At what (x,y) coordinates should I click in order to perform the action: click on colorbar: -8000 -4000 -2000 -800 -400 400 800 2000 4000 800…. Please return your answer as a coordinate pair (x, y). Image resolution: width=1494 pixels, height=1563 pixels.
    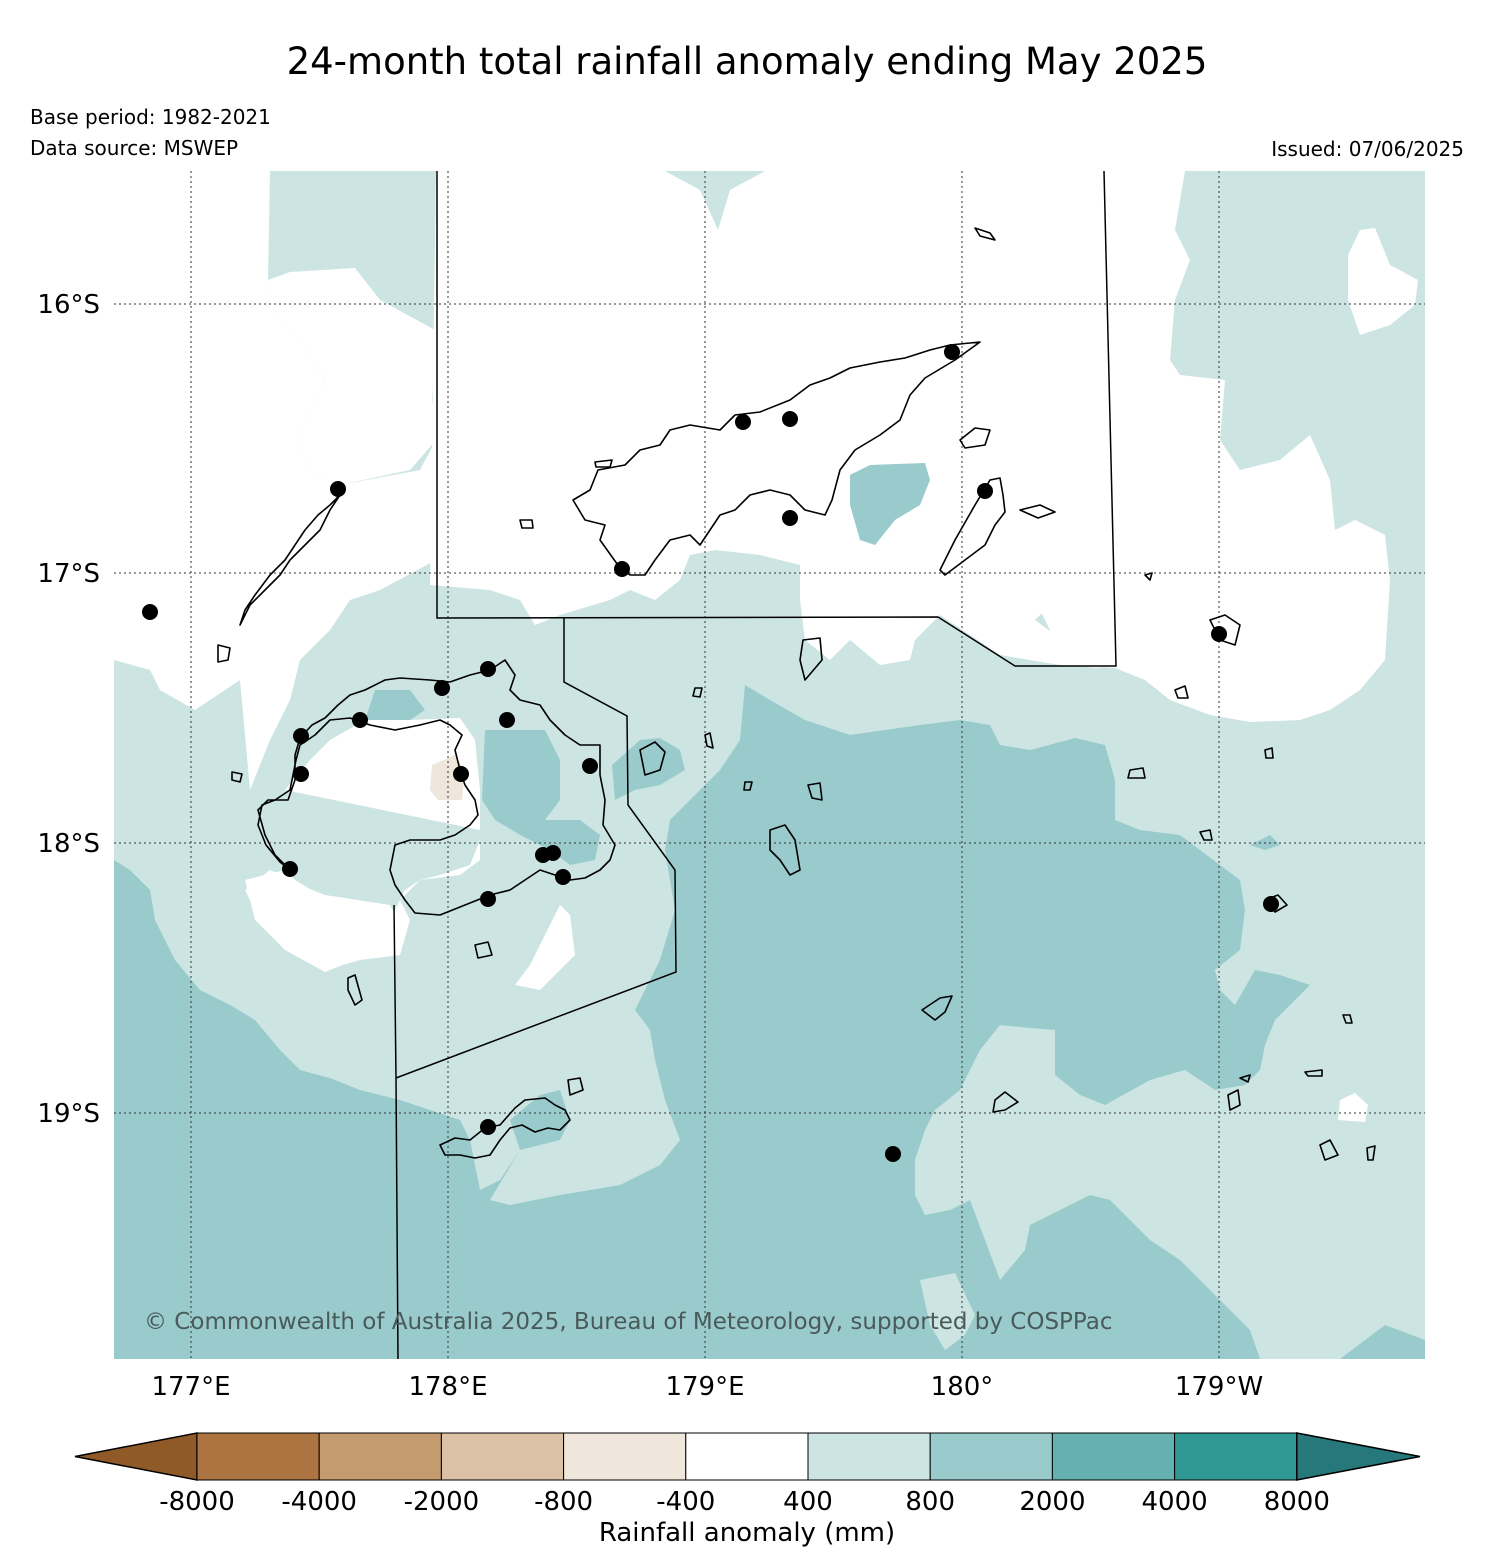
    Looking at the image, I should click on (747, 1474).